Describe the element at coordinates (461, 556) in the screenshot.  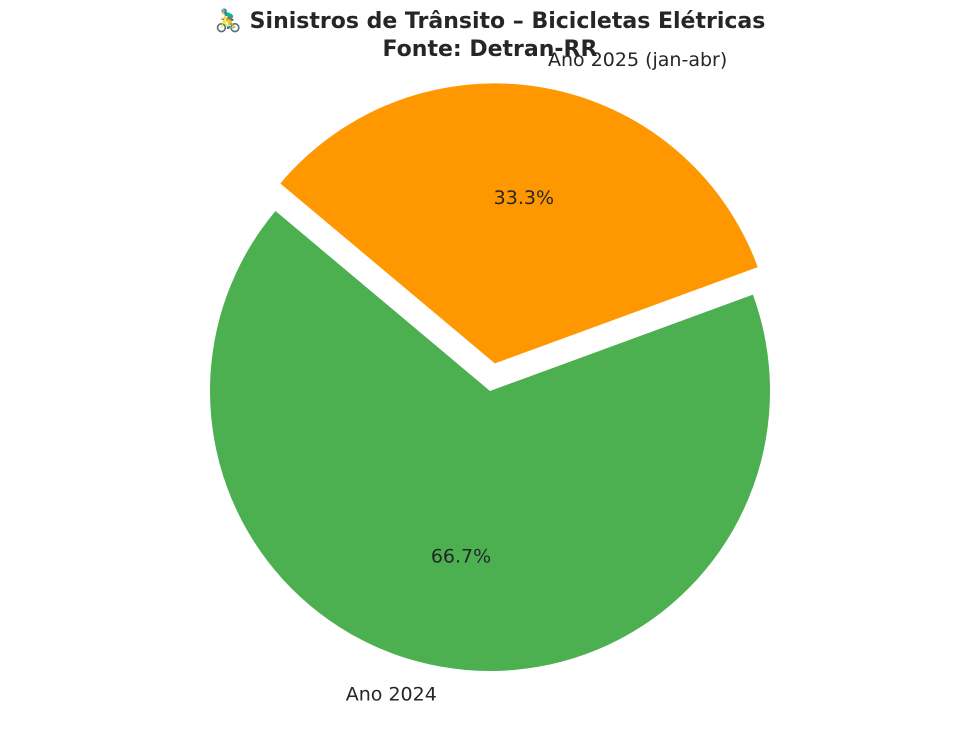
I see `pie-percent-label-1: 66.7%` at that location.